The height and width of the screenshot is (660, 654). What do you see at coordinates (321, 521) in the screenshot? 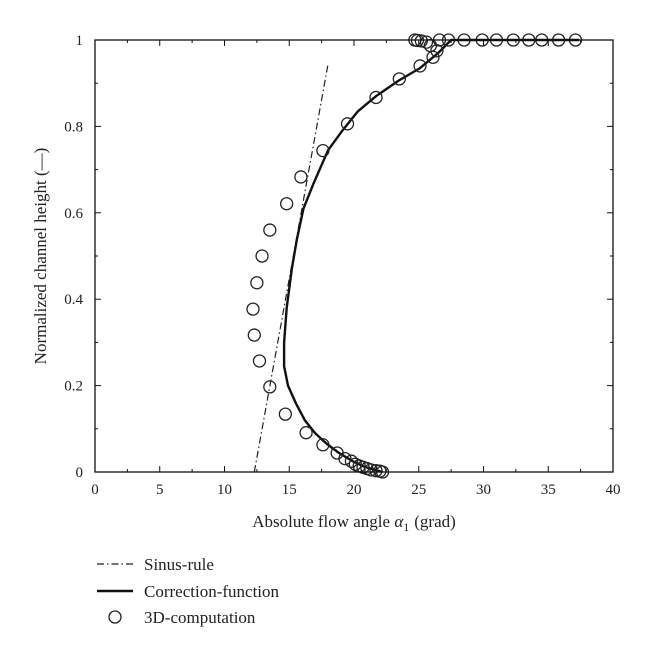
I see `x-axis-label-text: Absolute flow angle` at bounding box center [321, 521].